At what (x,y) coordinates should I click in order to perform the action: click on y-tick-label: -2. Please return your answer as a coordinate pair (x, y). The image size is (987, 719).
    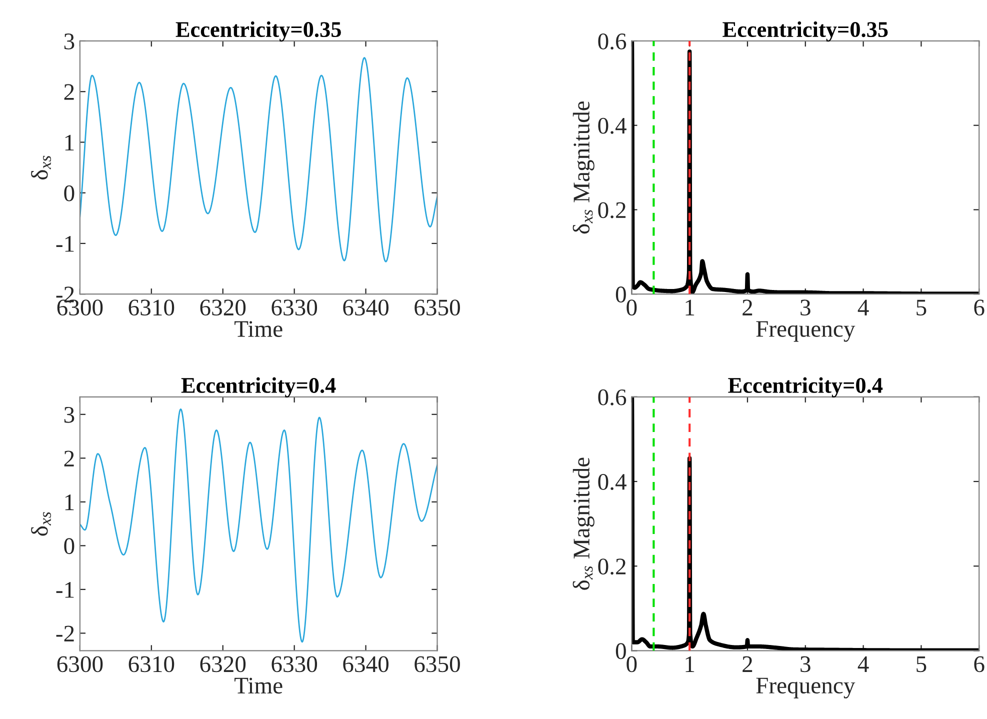
    Looking at the image, I should click on (65, 634).